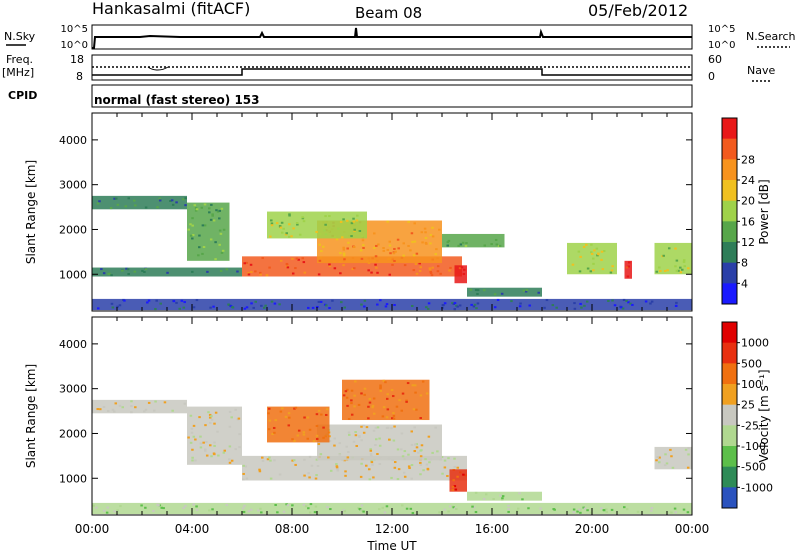 Image resolution: width=800 pixels, height=554 pixels. I want to click on noise-right-label: N.Search, so click(771, 36).